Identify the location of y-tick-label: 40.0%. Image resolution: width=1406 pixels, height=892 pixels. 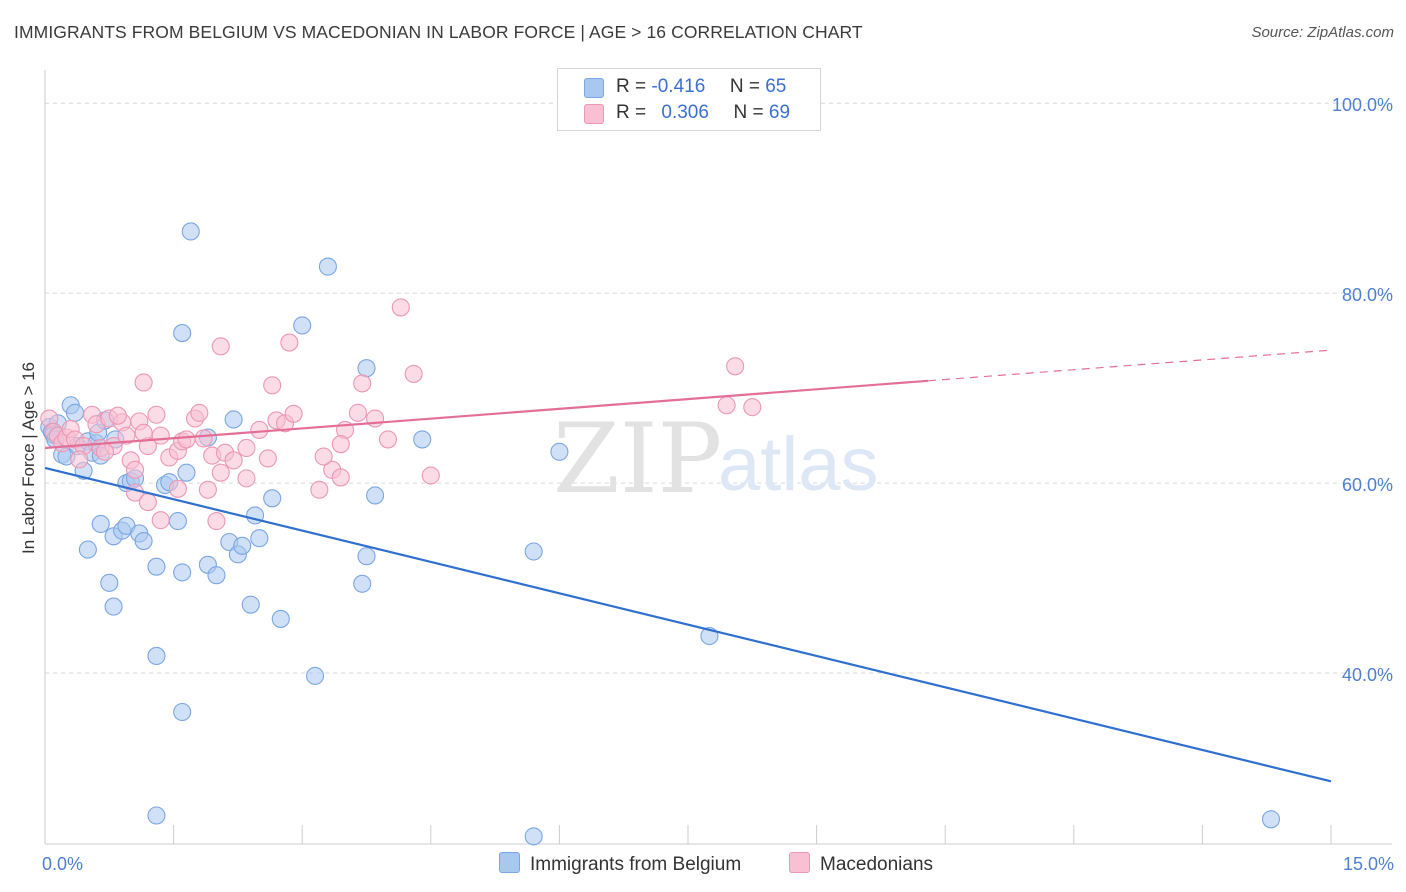
(1367, 675).